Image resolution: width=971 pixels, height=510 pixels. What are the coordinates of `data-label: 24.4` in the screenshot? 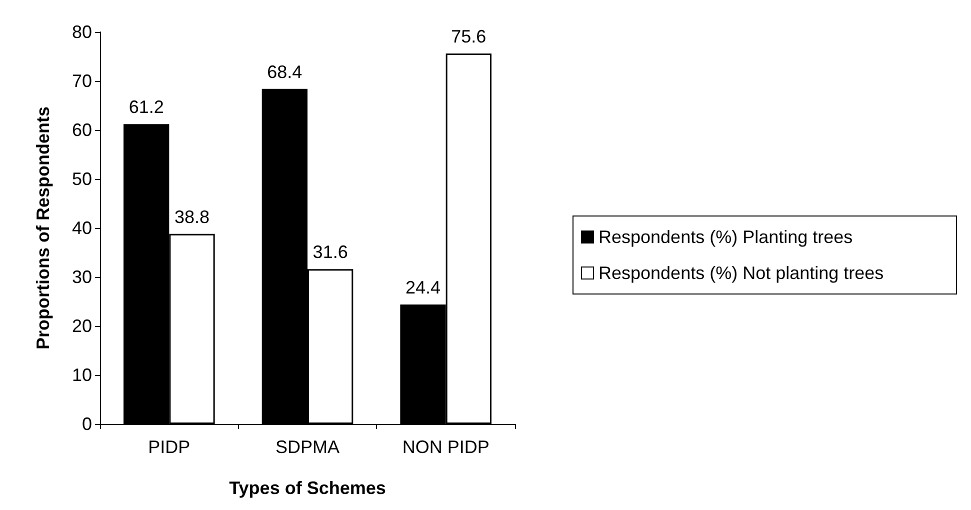 It's located at (423, 287).